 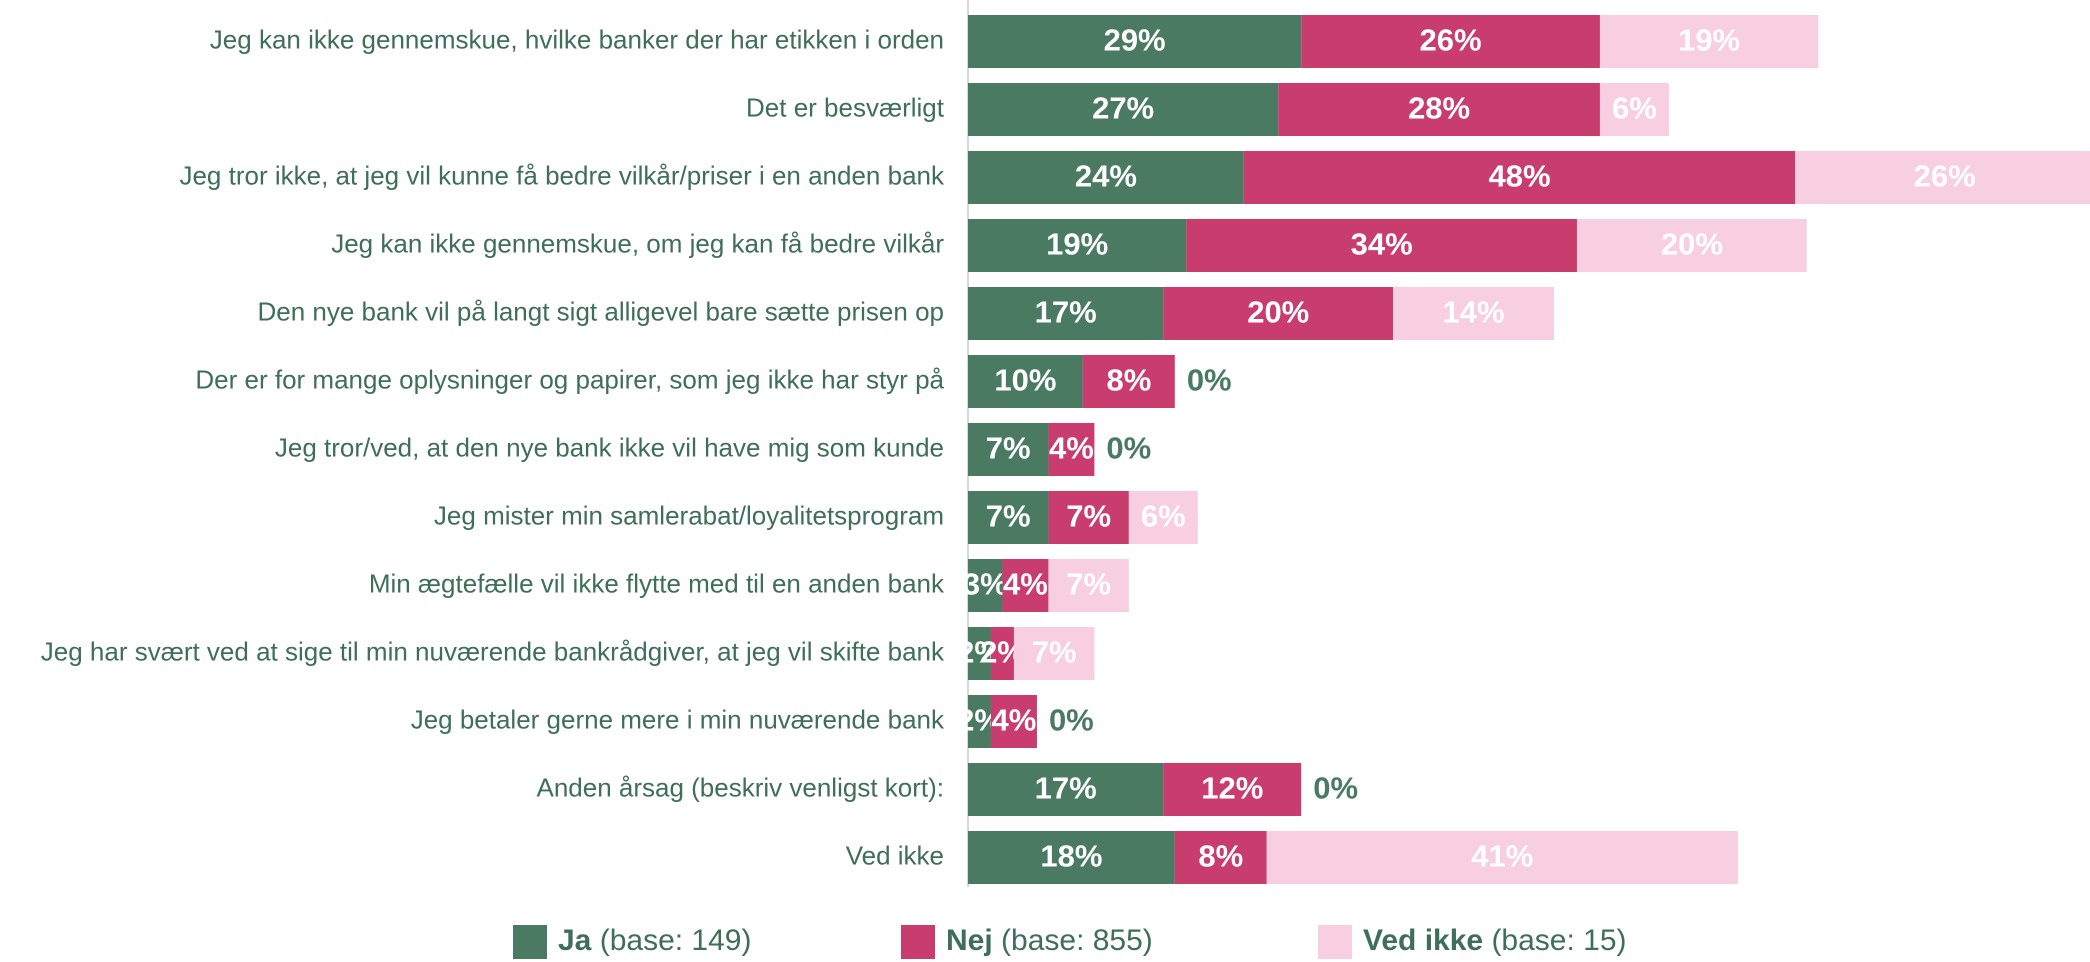 What do you see at coordinates (1077, 940) in the screenshot?
I see `legend-note: (base: 855)` at bounding box center [1077, 940].